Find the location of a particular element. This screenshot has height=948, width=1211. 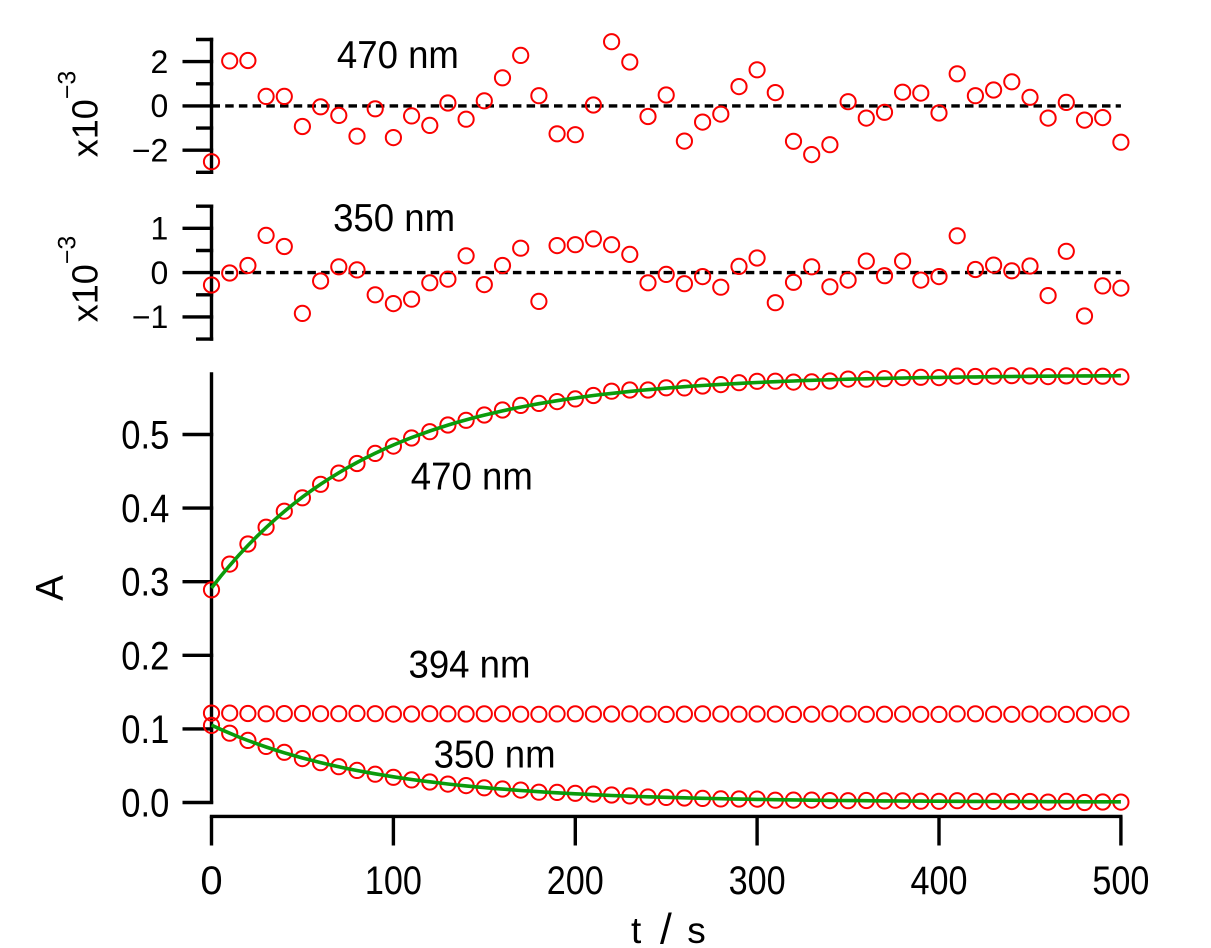

svg-text: t is located at coordinates (636, 929).